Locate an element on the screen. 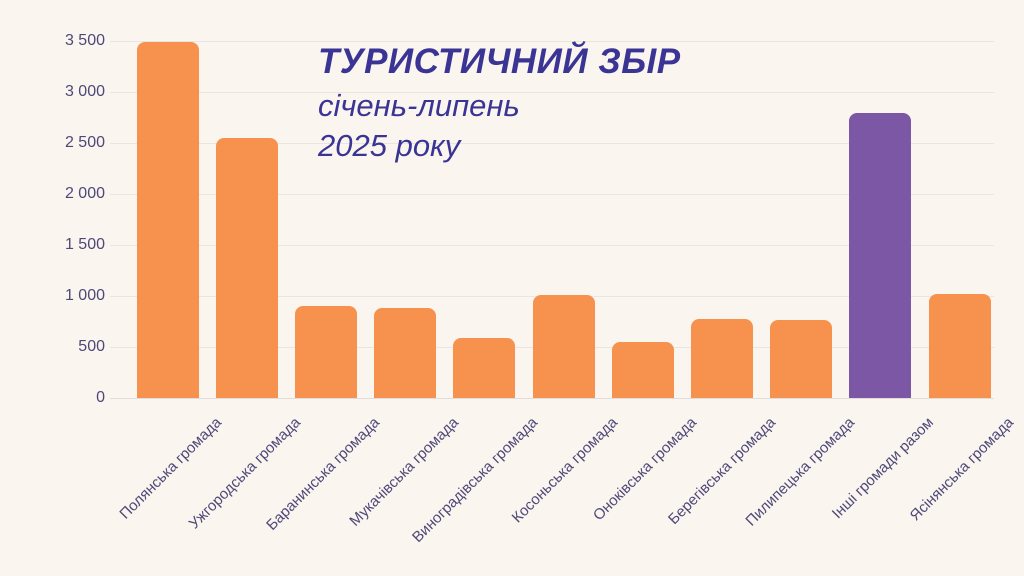 The width and height of the screenshot is (1024, 576). y-tick-label: 2 500 is located at coordinates (84, 142).